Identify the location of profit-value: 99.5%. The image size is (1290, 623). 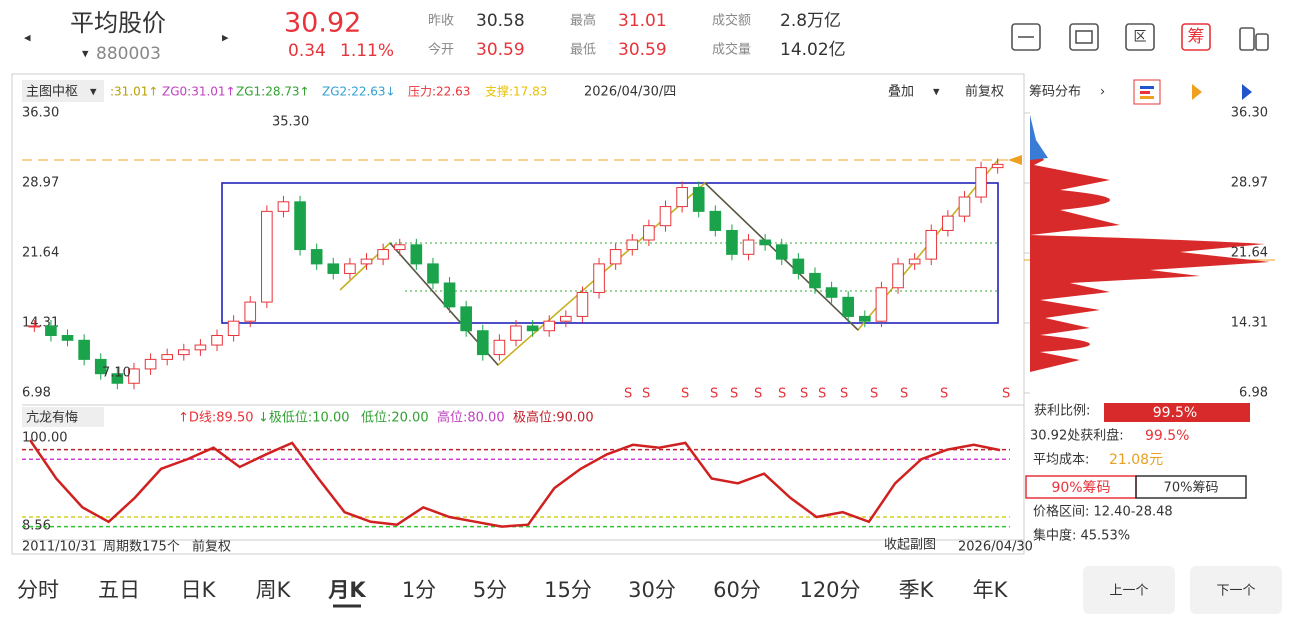
(1175, 413).